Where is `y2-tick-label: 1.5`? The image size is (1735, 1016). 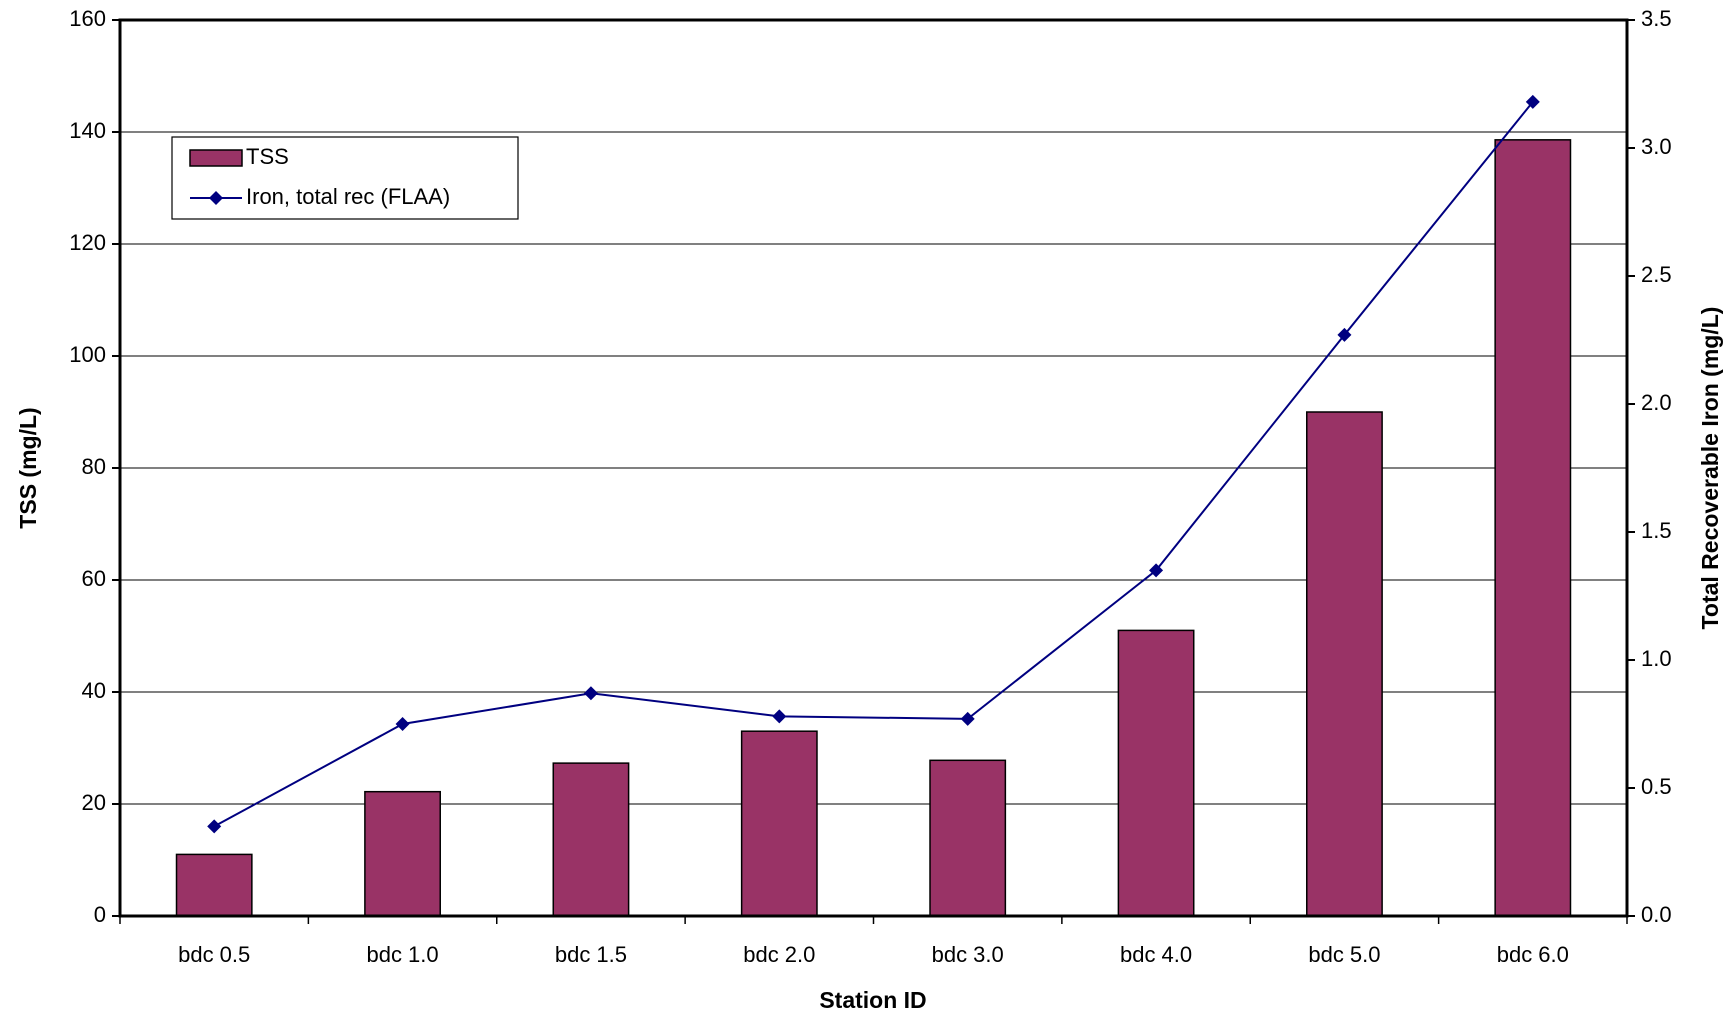 y2-tick-label: 1.5 is located at coordinates (1656, 530).